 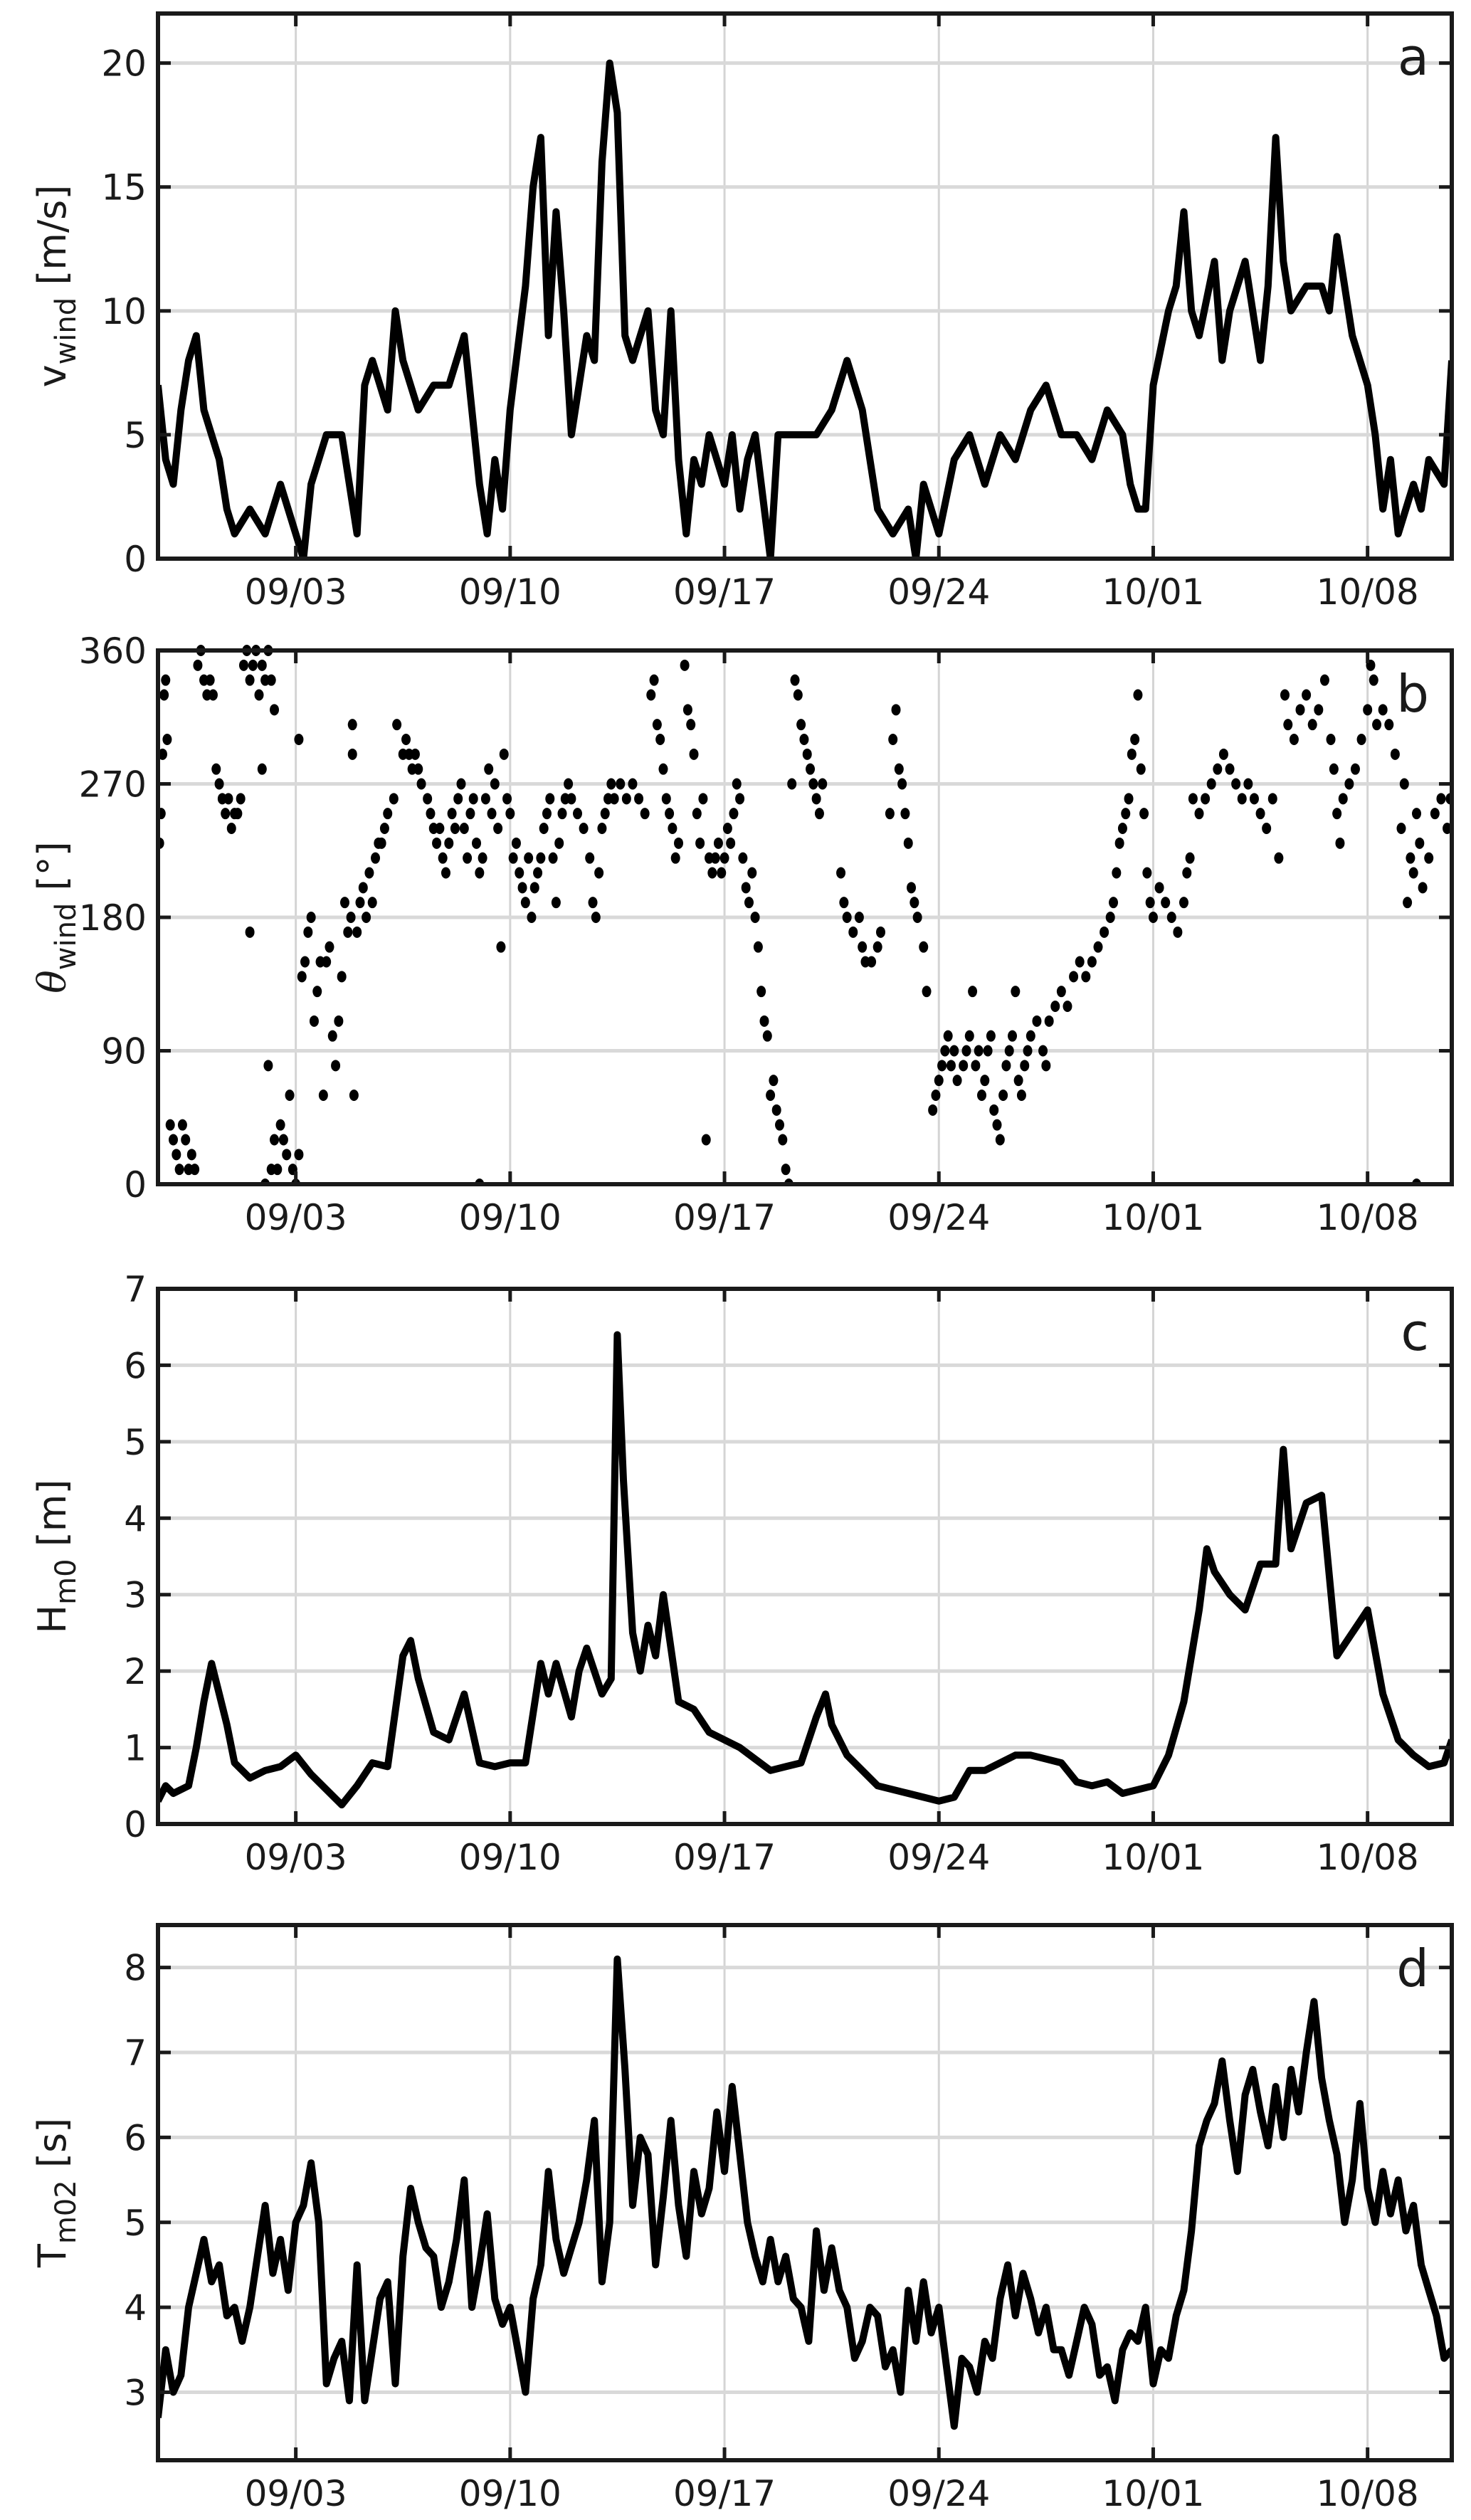 I want to click on y-axis-label-unit: [s], so click(x=52, y=2149).